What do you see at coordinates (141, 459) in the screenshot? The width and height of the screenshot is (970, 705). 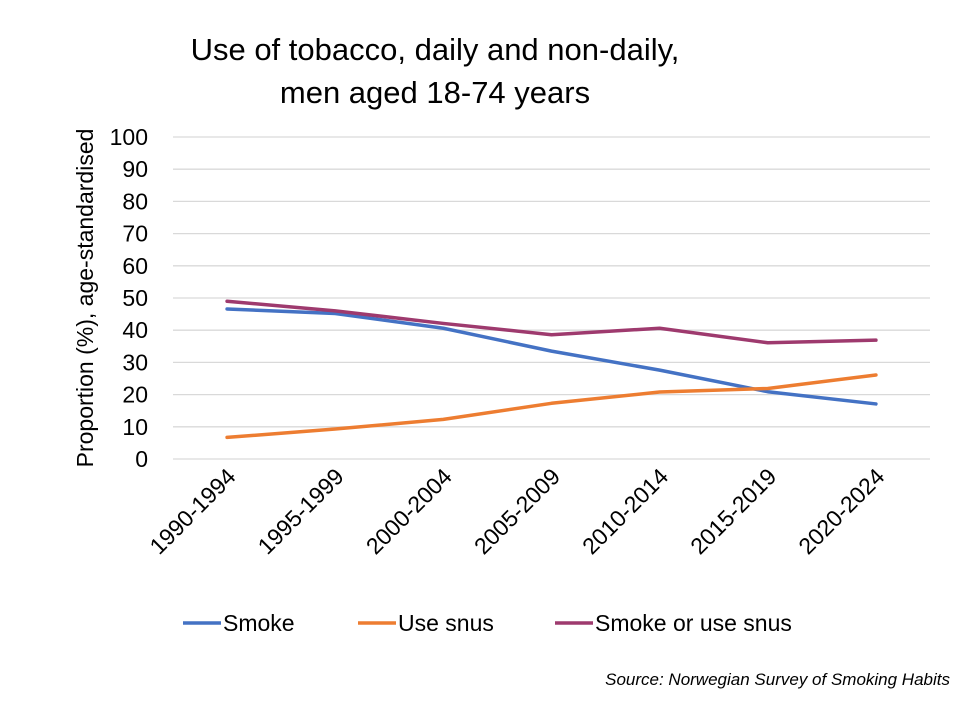 I see `y-tick-label: 0` at bounding box center [141, 459].